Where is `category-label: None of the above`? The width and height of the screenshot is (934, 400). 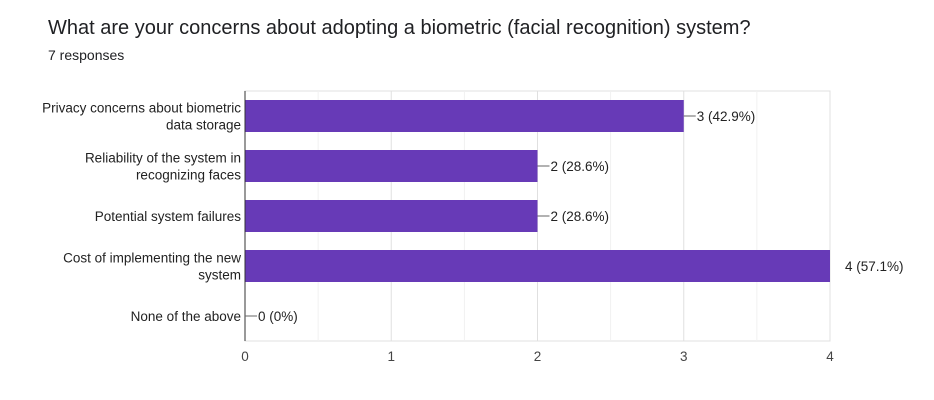 category-label: None of the above is located at coordinates (186, 316).